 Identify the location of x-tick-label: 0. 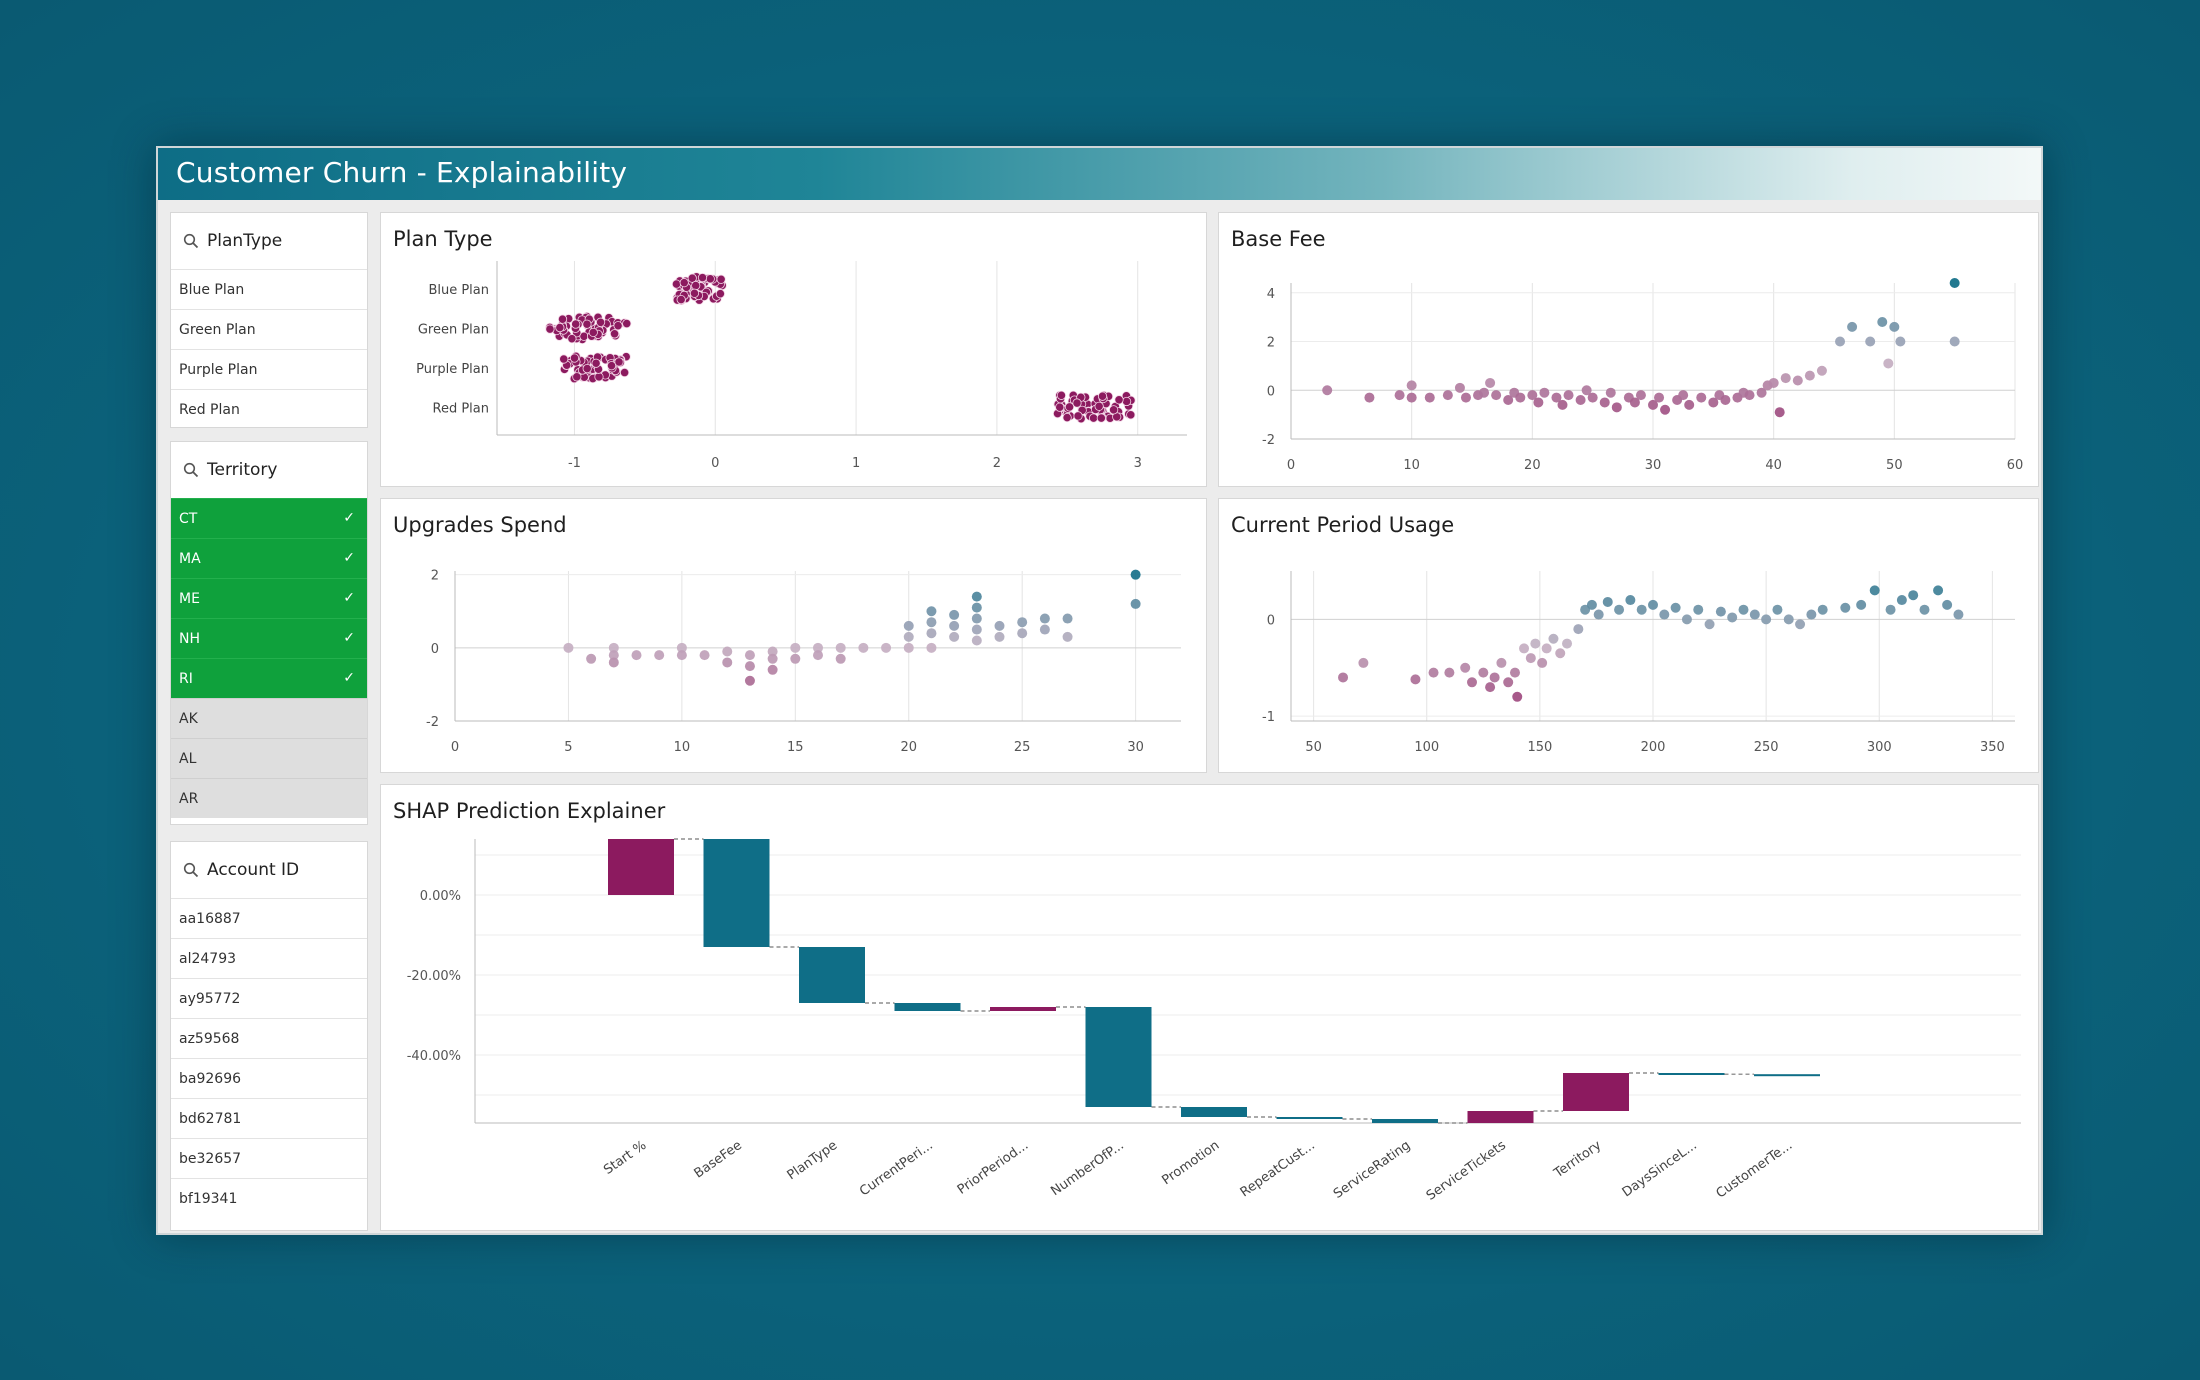
(1291, 465).